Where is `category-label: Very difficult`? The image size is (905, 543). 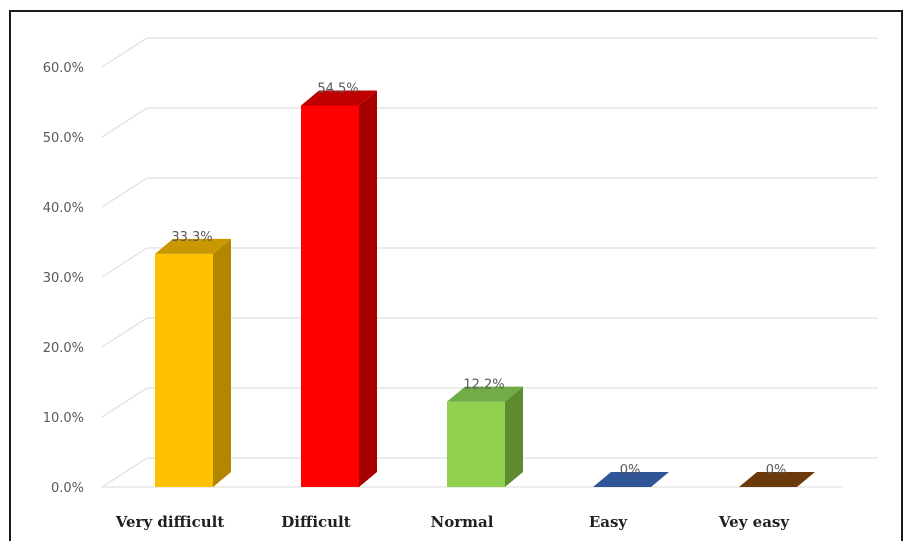 category-label: Very difficult is located at coordinates (170, 522).